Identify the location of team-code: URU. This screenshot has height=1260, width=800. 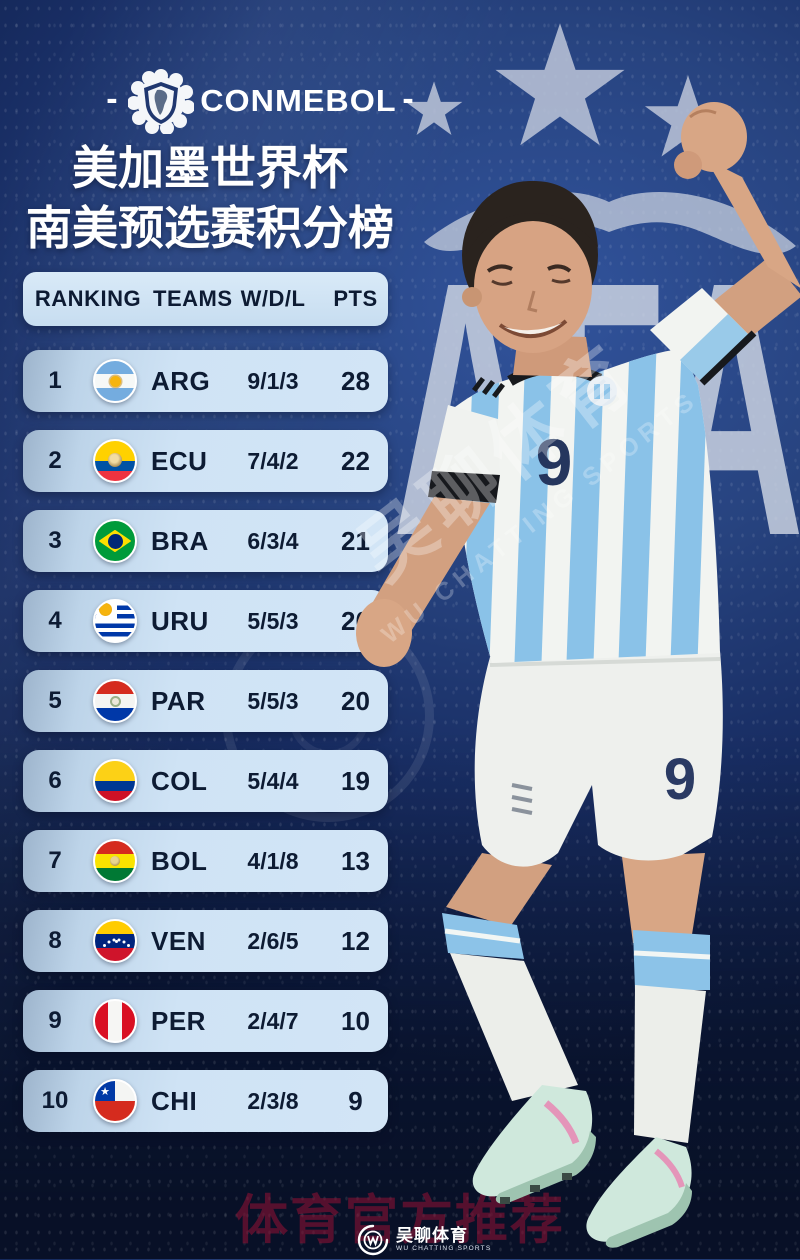
(180, 620).